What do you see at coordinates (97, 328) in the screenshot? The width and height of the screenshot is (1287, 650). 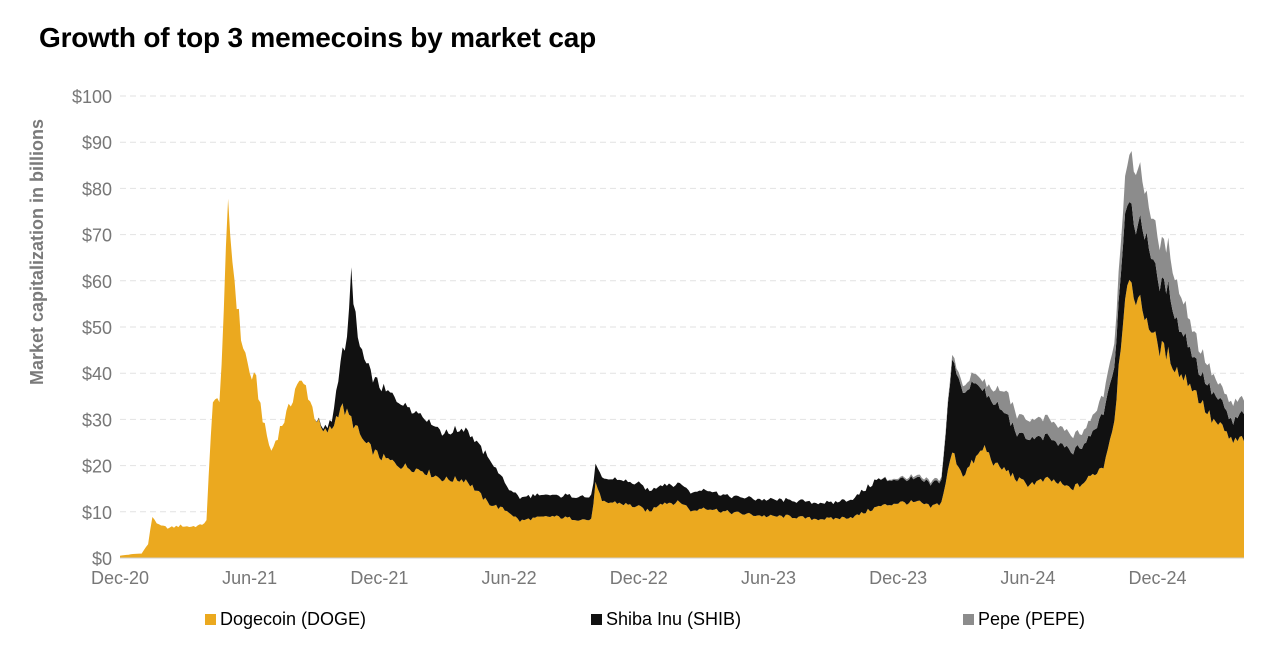 I see `y-tick-label: $50` at bounding box center [97, 328].